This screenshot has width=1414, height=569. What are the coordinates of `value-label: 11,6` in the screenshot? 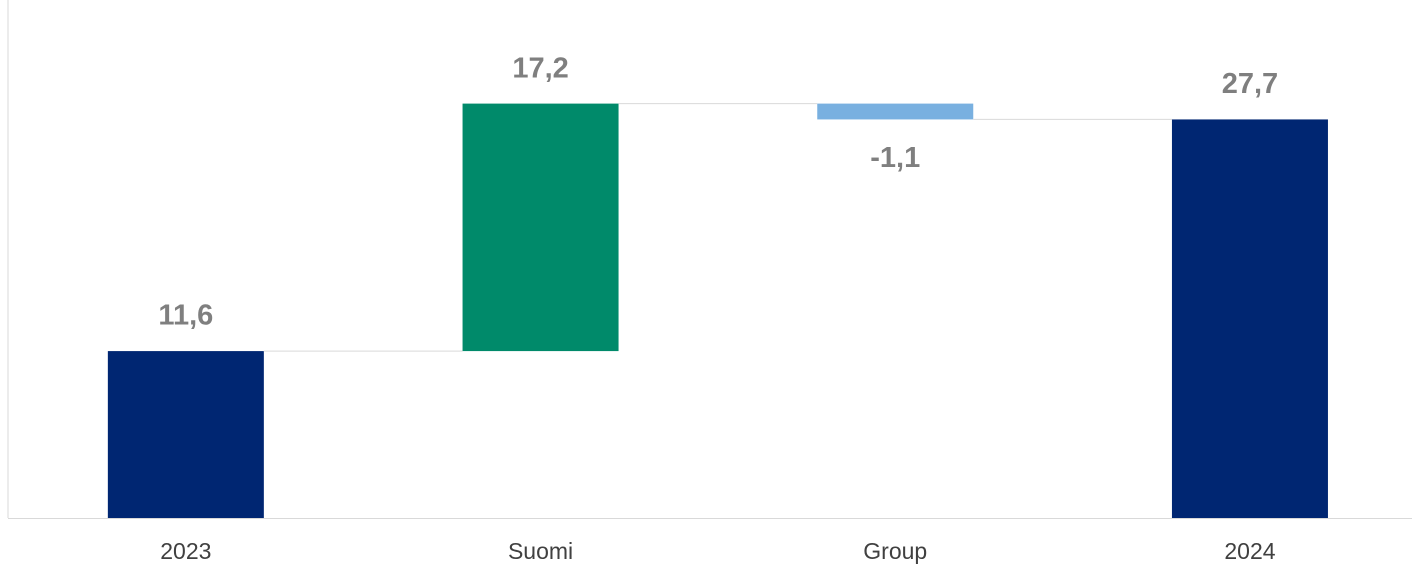 It's located at (185, 316).